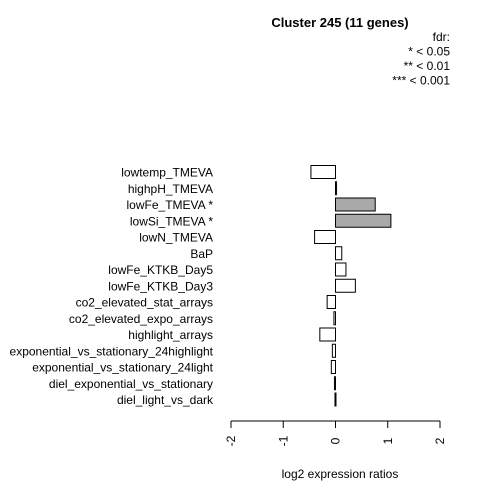 Image resolution: width=480 pixels, height=495 pixels. I want to click on x-tick-label: 2, so click(440, 440).